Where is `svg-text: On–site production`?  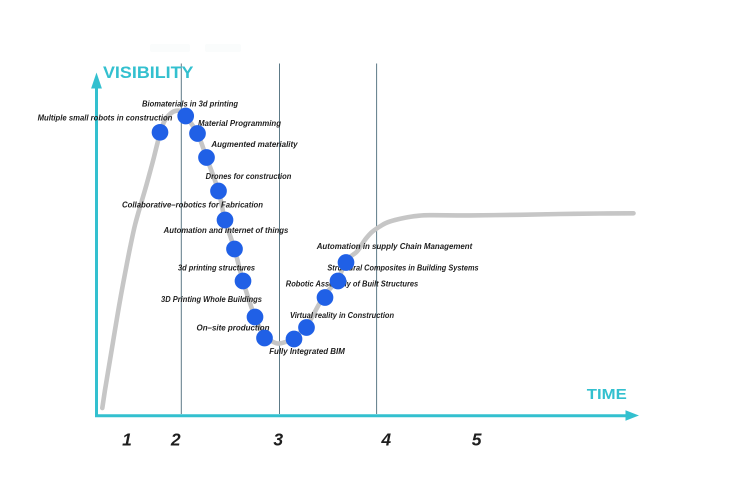 svg-text: On–site production is located at coordinates (233, 328).